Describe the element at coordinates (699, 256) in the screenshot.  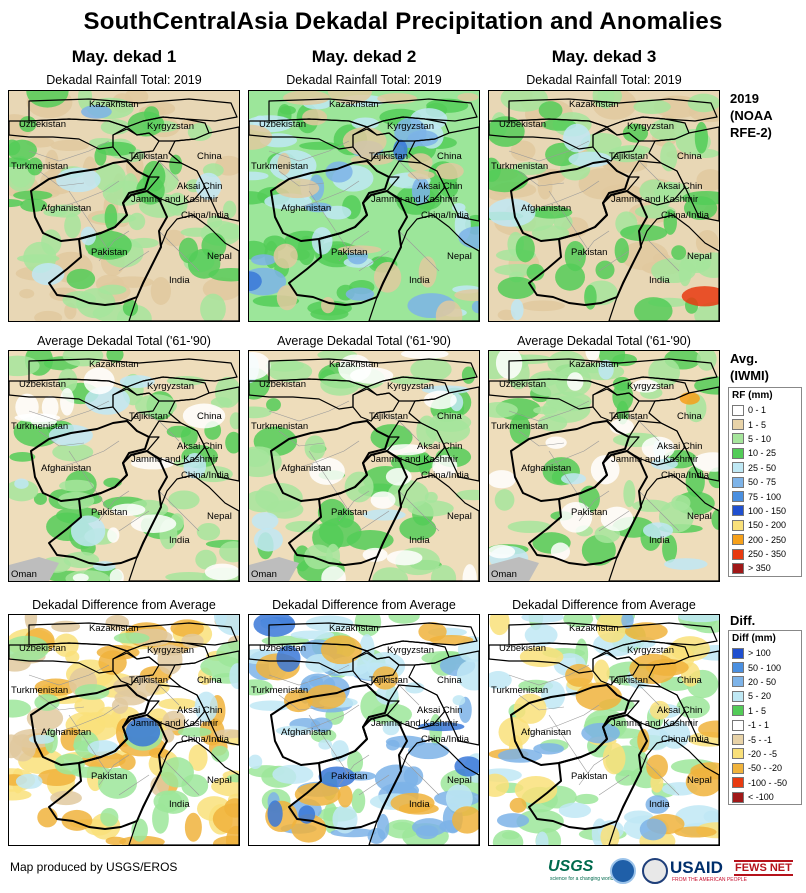
I see `country-label: Nepal` at that location.